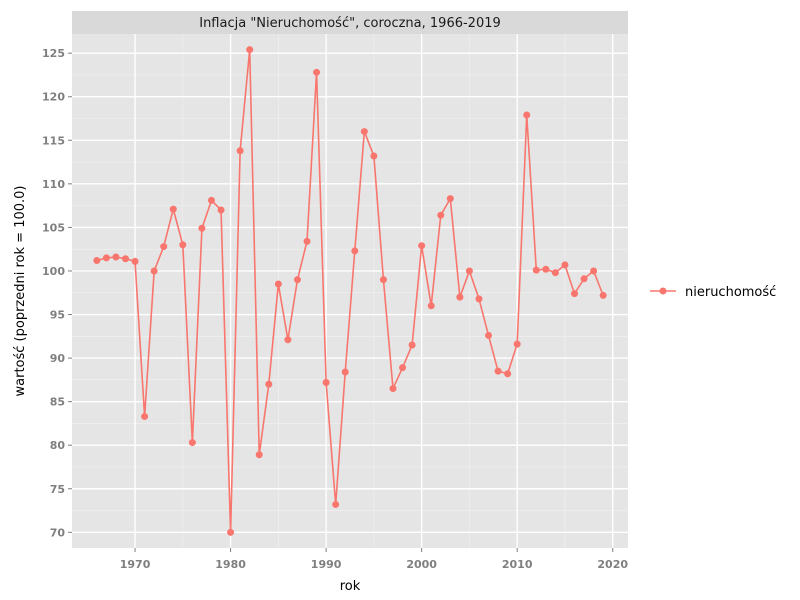  Describe the element at coordinates (53, 53) in the screenshot. I see `y-tick-label: 125` at that location.